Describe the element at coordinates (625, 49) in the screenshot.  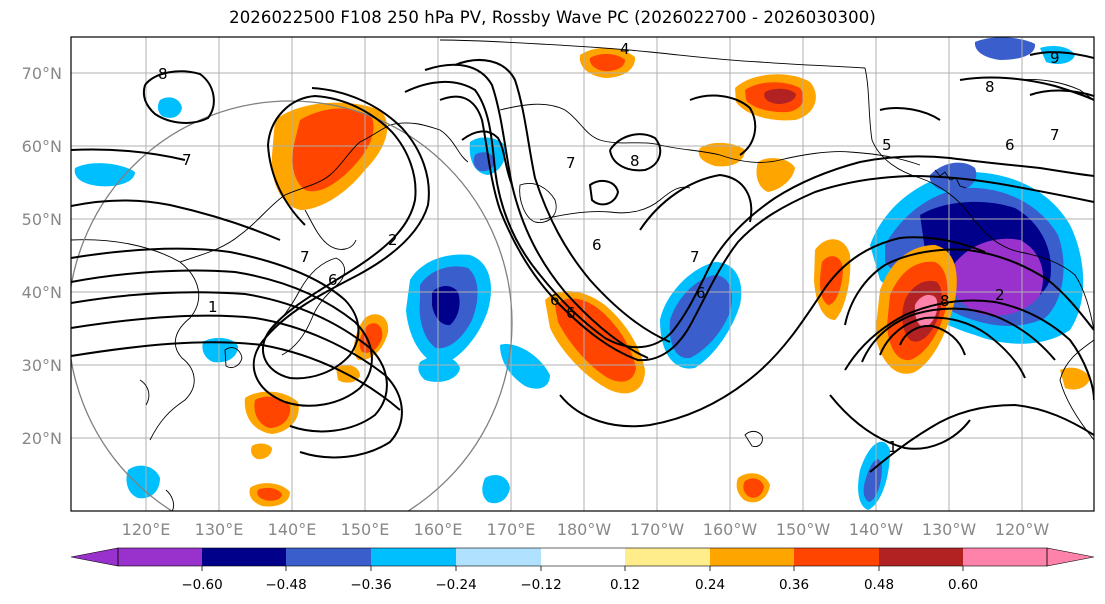
I see `contour-label: 4` at that location.